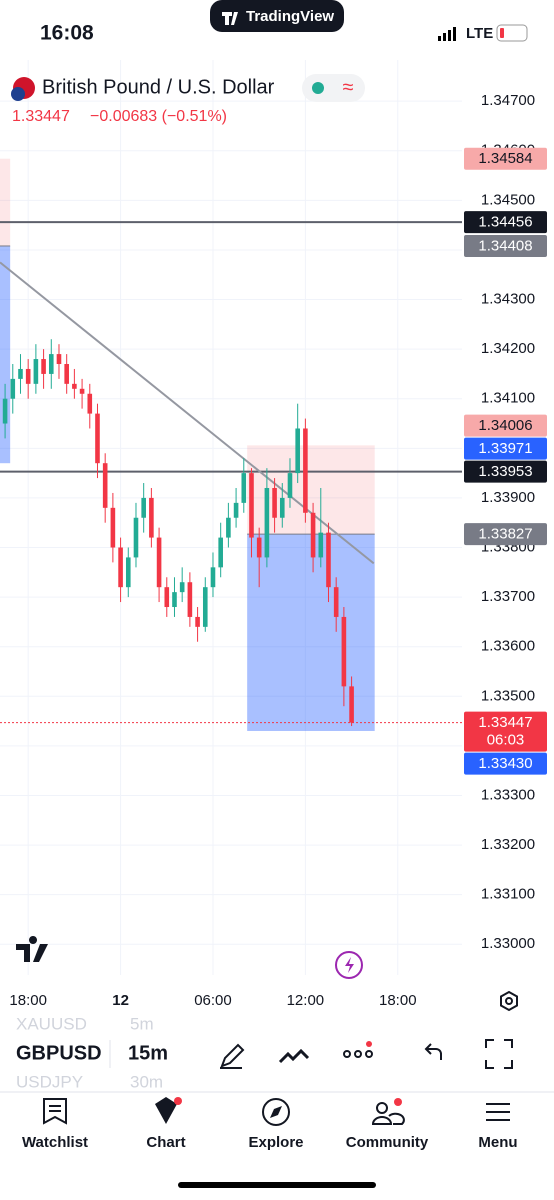 This screenshot has width=554, height=1200. I want to click on tab-label: Community, so click(387, 1142).